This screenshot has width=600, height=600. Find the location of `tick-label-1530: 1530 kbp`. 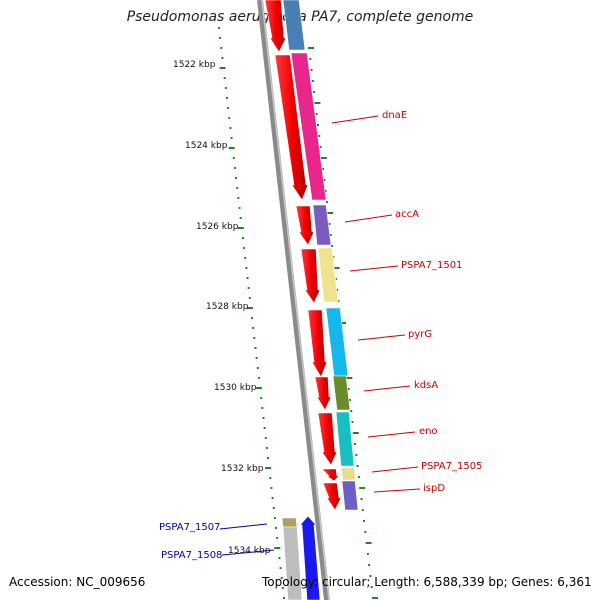

tick-label-1530: 1530 kbp is located at coordinates (235, 388).